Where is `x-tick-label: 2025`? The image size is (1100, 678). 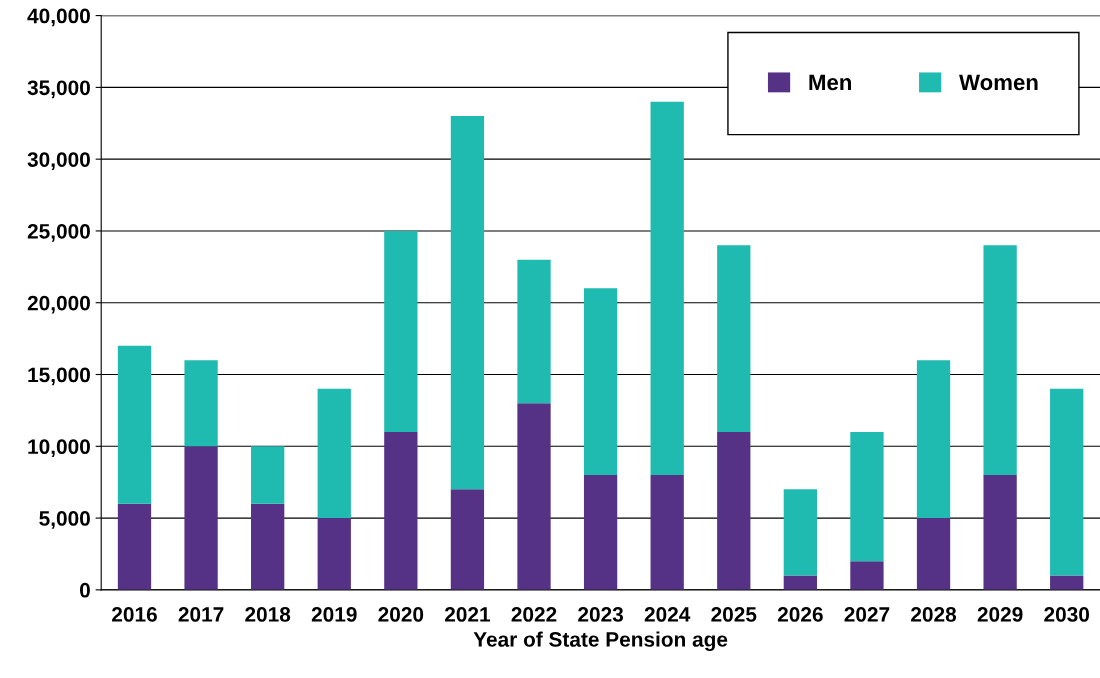 x-tick-label: 2025 is located at coordinates (734, 614).